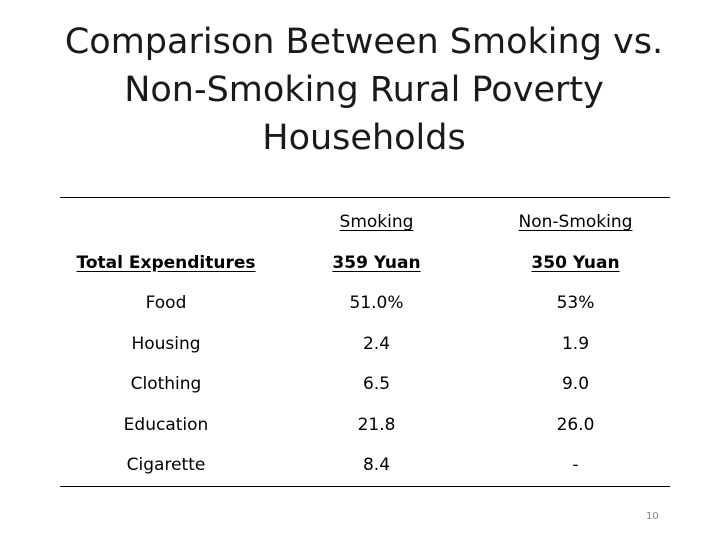 The image size is (728, 546). I want to click on header-smoking: Smoking, so click(376, 222).